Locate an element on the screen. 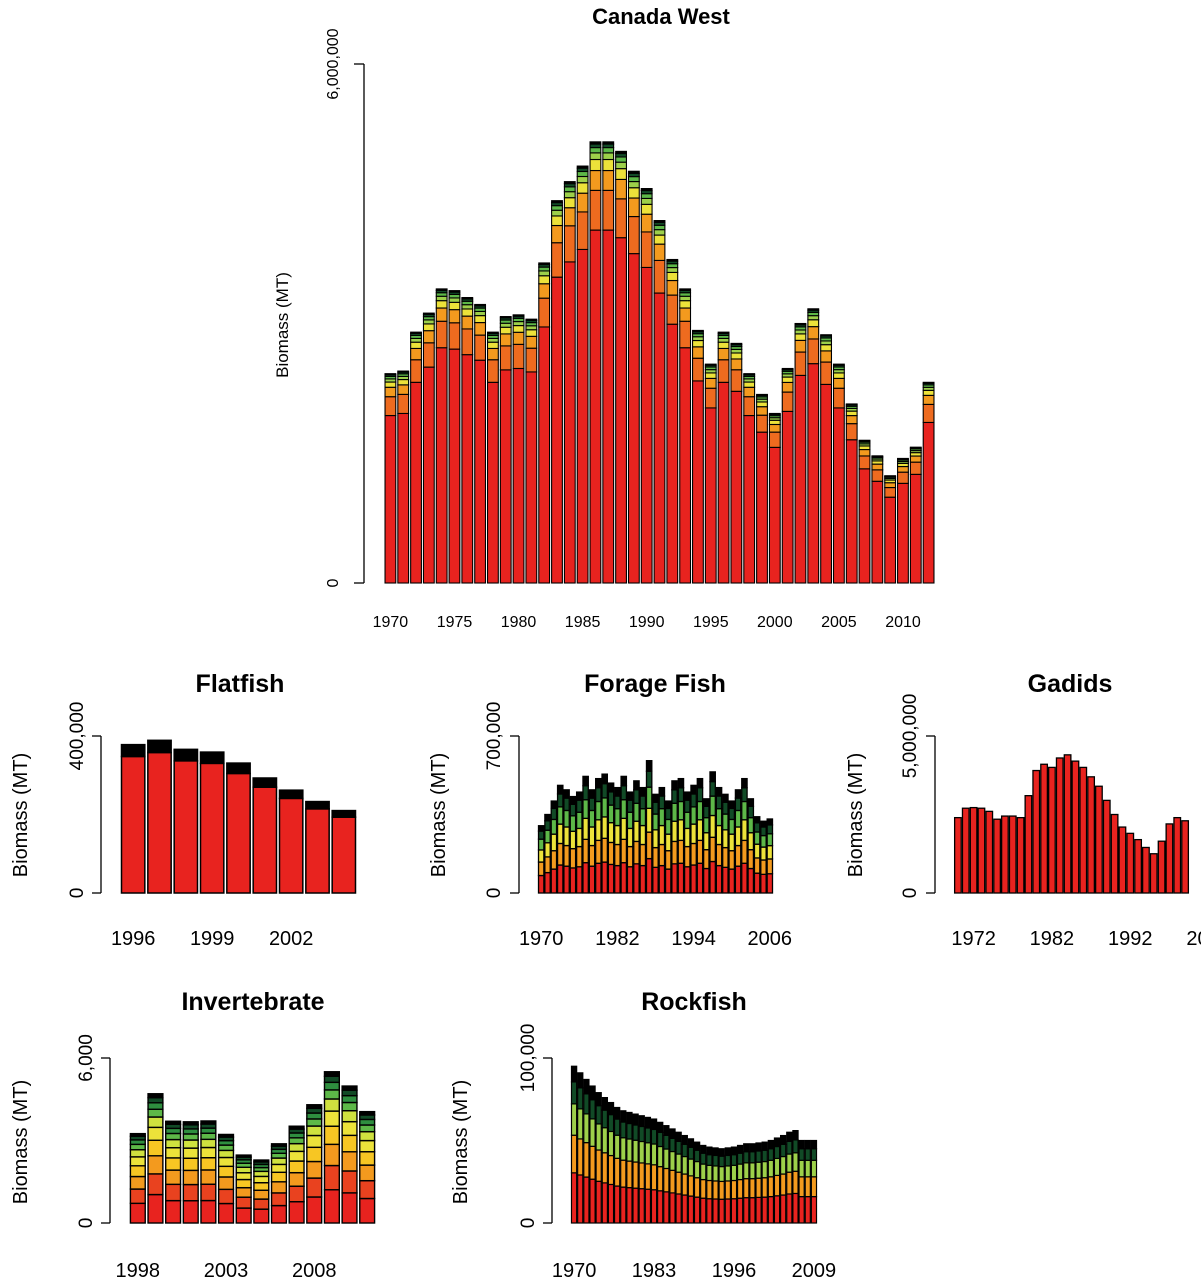 This screenshot has width=1201, height=1283. bar-1989 is located at coordinates (633, 377).